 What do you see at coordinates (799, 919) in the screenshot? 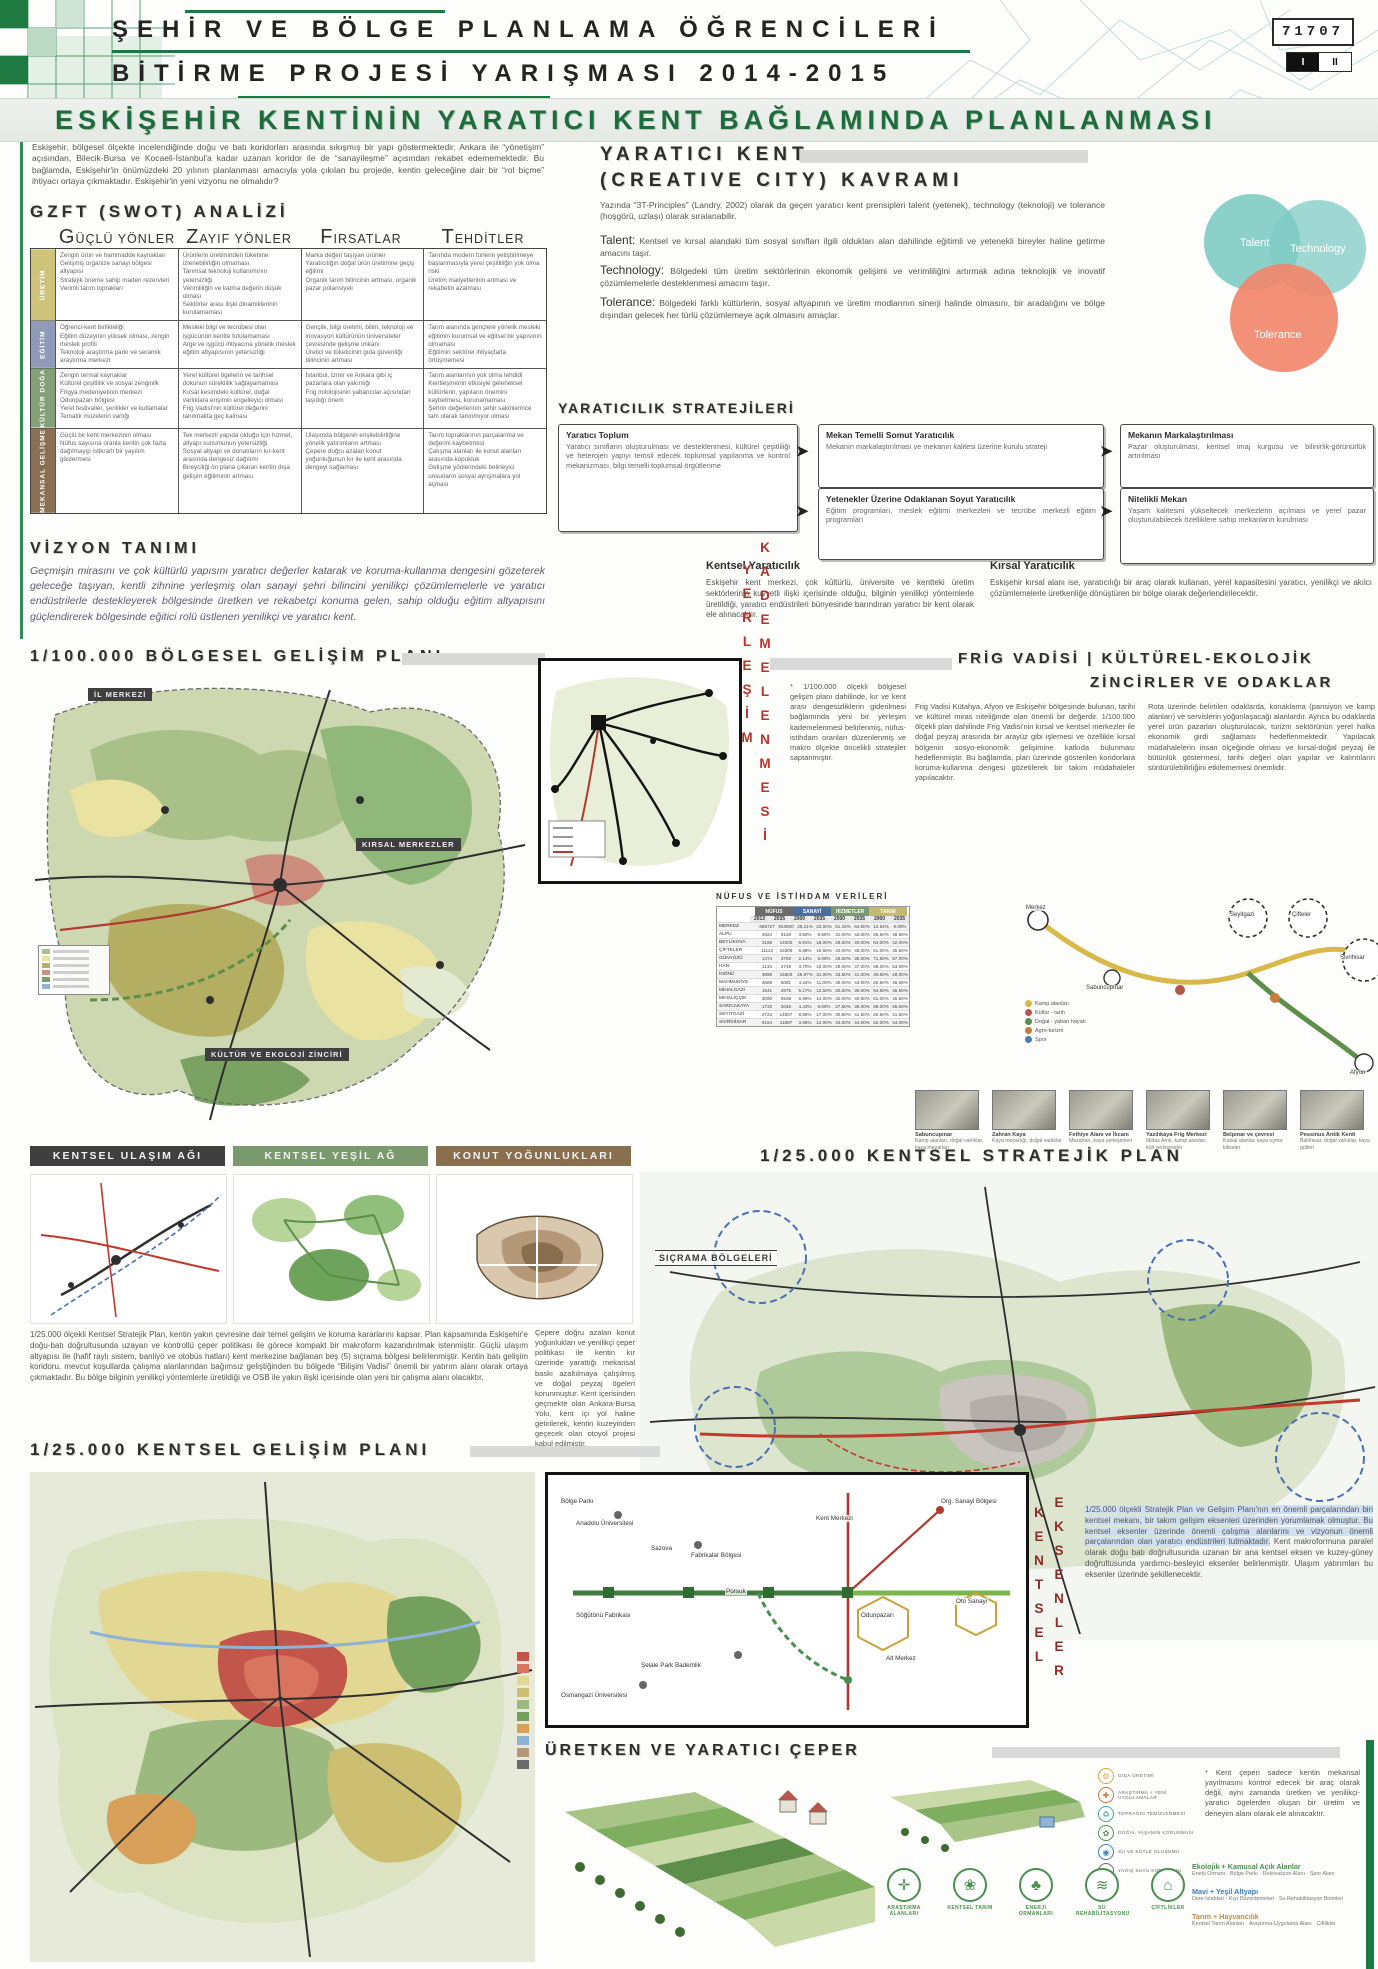
I see `year-header: 2000` at bounding box center [799, 919].